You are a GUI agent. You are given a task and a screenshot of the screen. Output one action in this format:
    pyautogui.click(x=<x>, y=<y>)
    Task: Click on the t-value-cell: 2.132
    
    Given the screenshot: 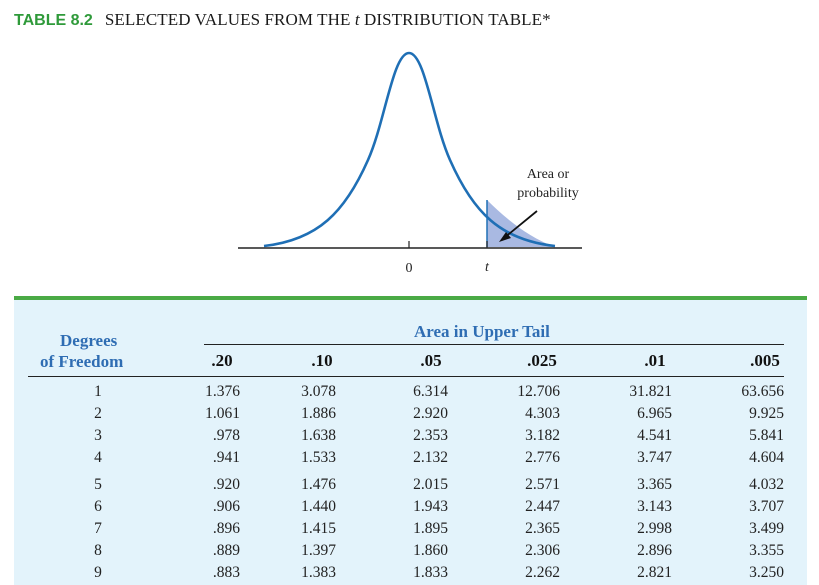 What is the action you would take?
    pyautogui.click(x=430, y=457)
    